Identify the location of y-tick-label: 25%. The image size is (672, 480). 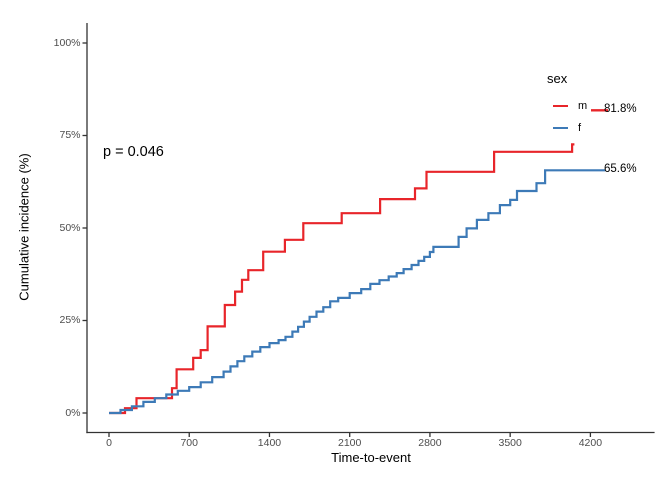
(70, 320).